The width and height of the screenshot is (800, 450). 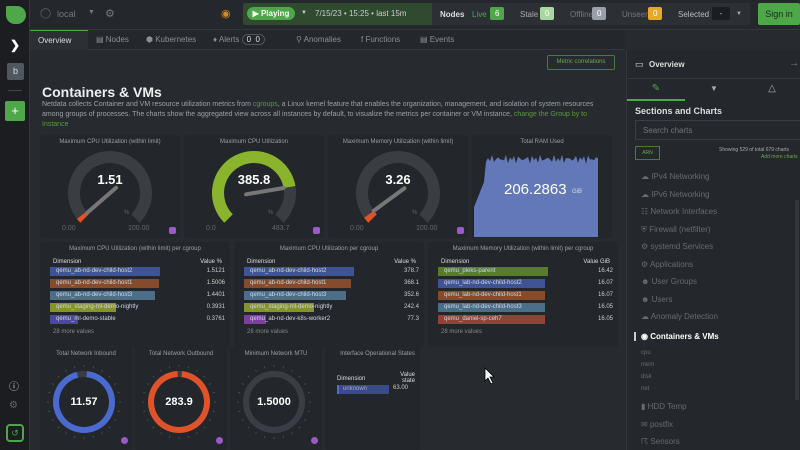 I want to click on space-selector: local, so click(x=66, y=14).